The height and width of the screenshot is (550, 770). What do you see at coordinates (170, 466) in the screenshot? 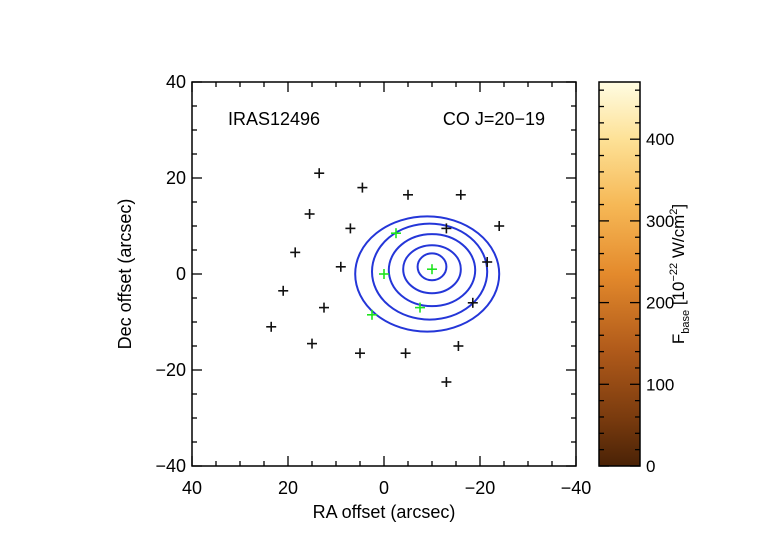
I see `y-tick-label: −40` at bounding box center [170, 466].